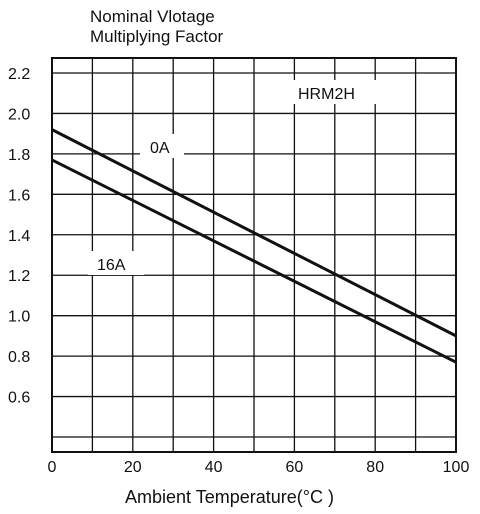 The height and width of the screenshot is (514, 480). I want to click on x-tick-label: 40, so click(214, 467).